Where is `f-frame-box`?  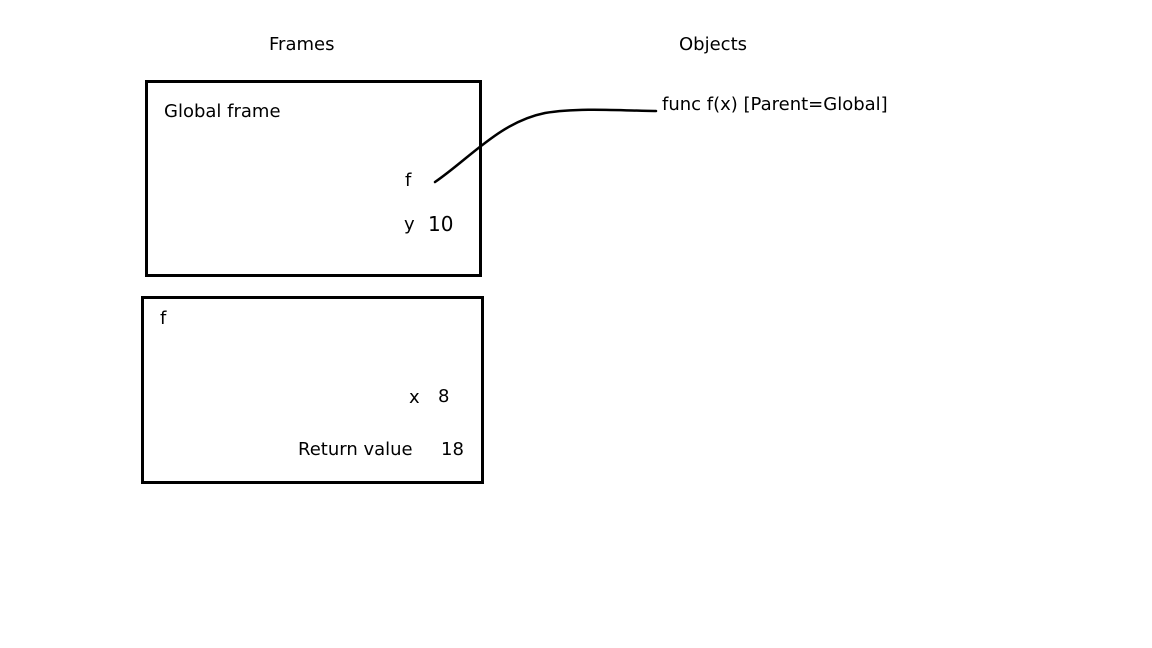
f-frame-box is located at coordinates (312, 390).